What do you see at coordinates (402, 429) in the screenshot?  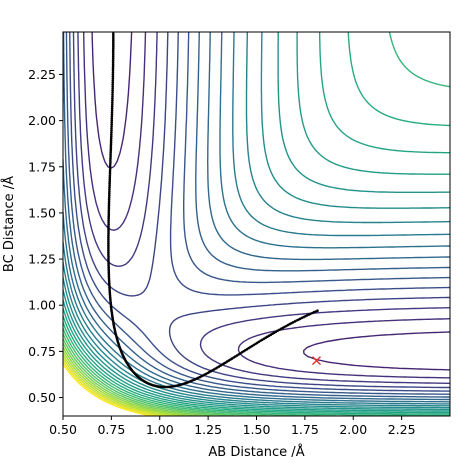 I see `x-tick-label-7: 2.25` at bounding box center [402, 429].